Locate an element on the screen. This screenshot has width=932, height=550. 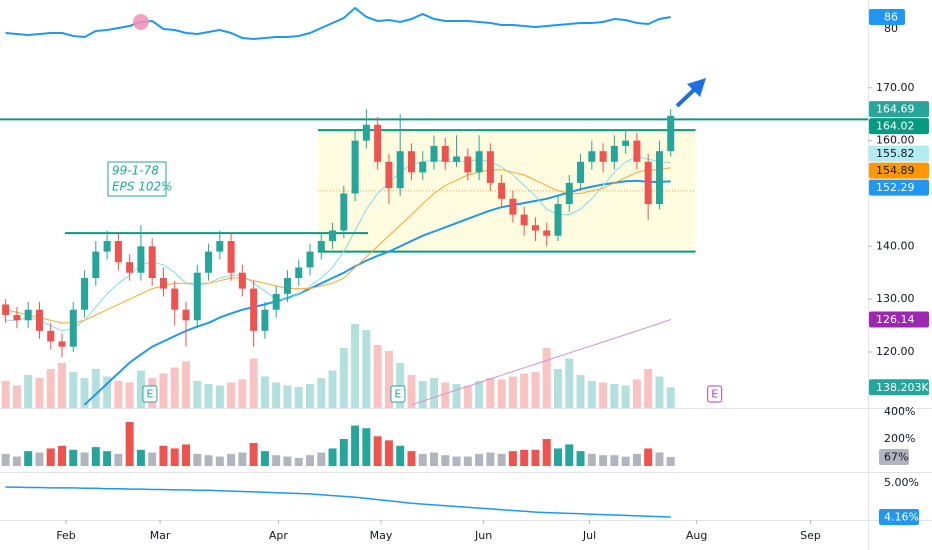
y-tick-label: 160.00 is located at coordinates (895, 140).